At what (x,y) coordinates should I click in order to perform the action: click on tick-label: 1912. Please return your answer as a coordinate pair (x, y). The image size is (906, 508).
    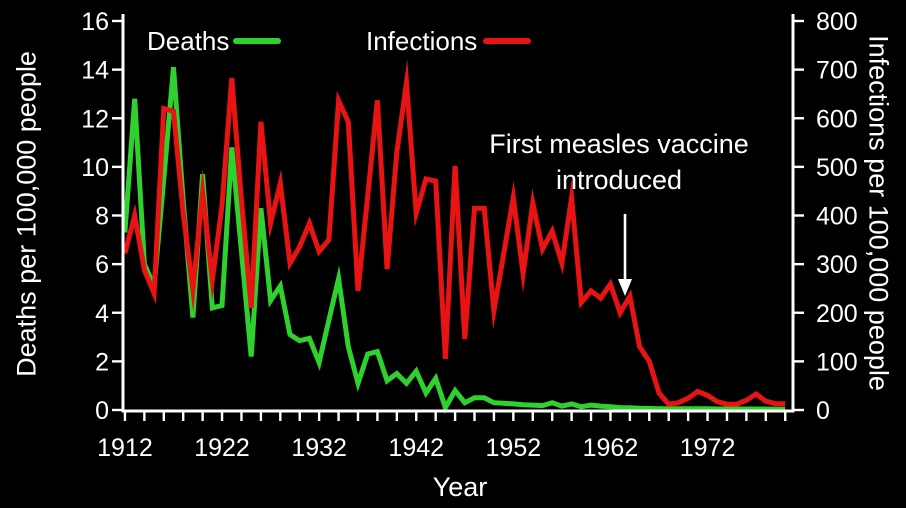
    Looking at the image, I should click on (125, 448).